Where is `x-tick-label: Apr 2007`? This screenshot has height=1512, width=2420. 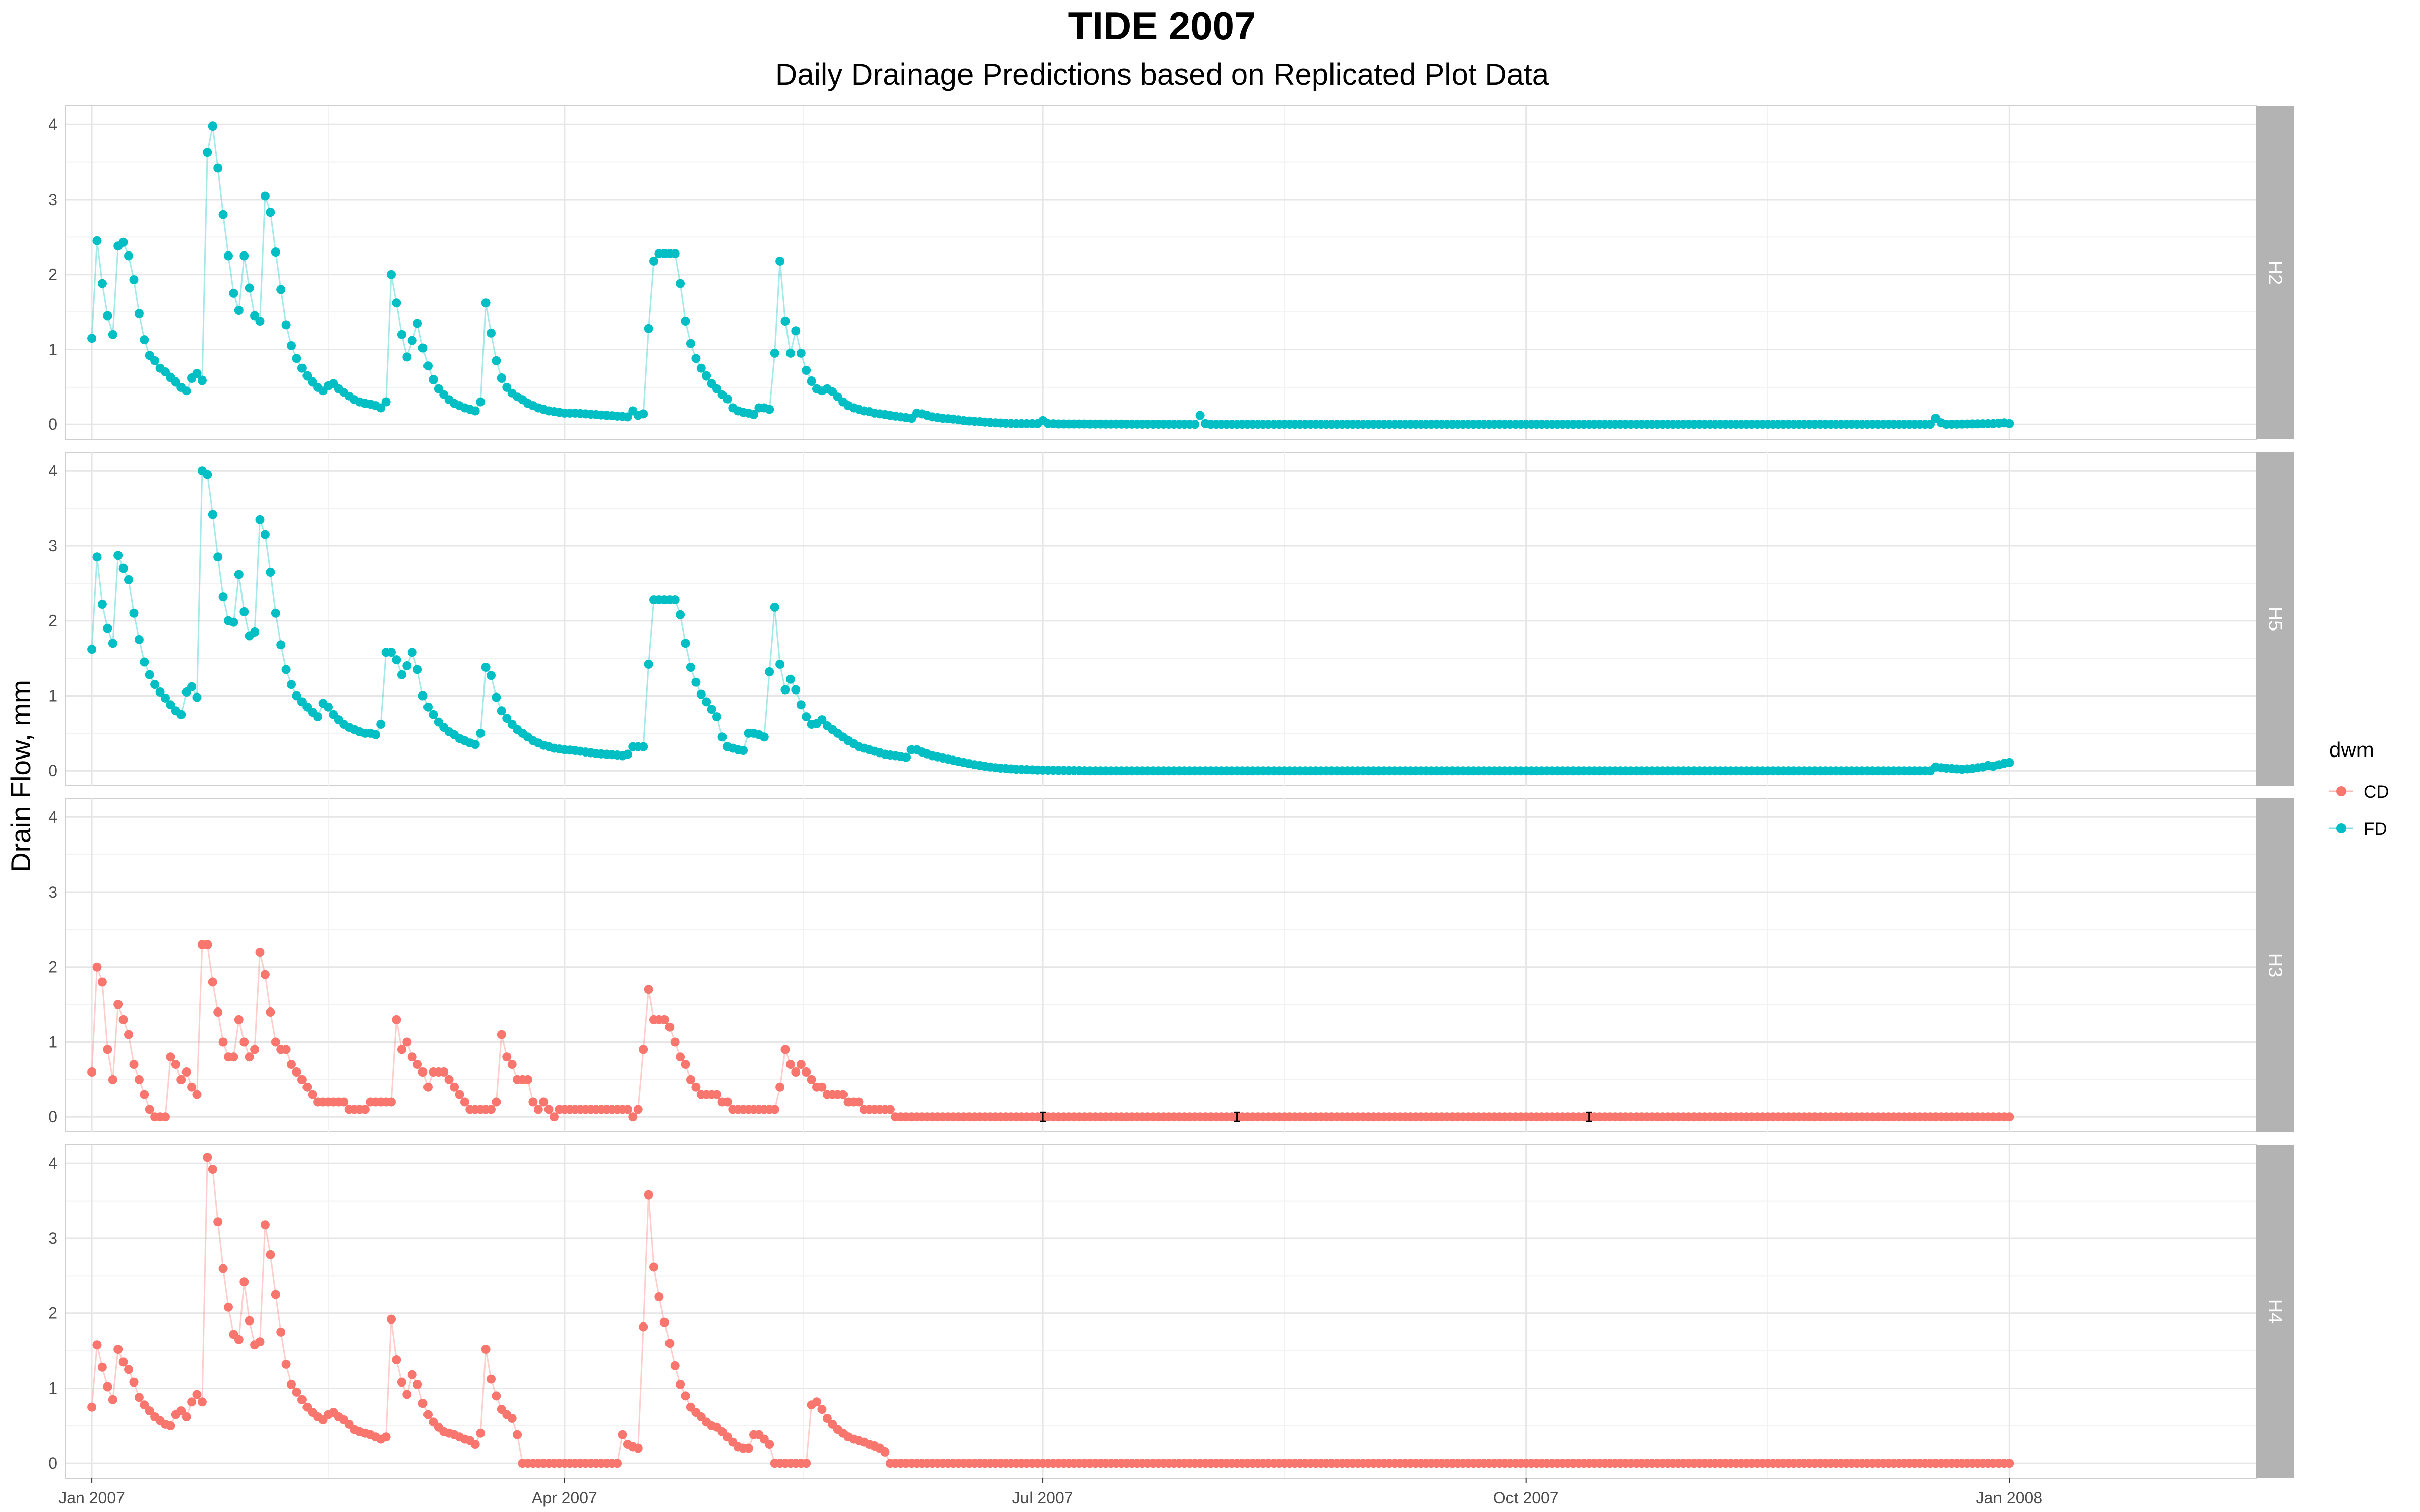
x-tick-label: Apr 2007 is located at coordinates (564, 1498).